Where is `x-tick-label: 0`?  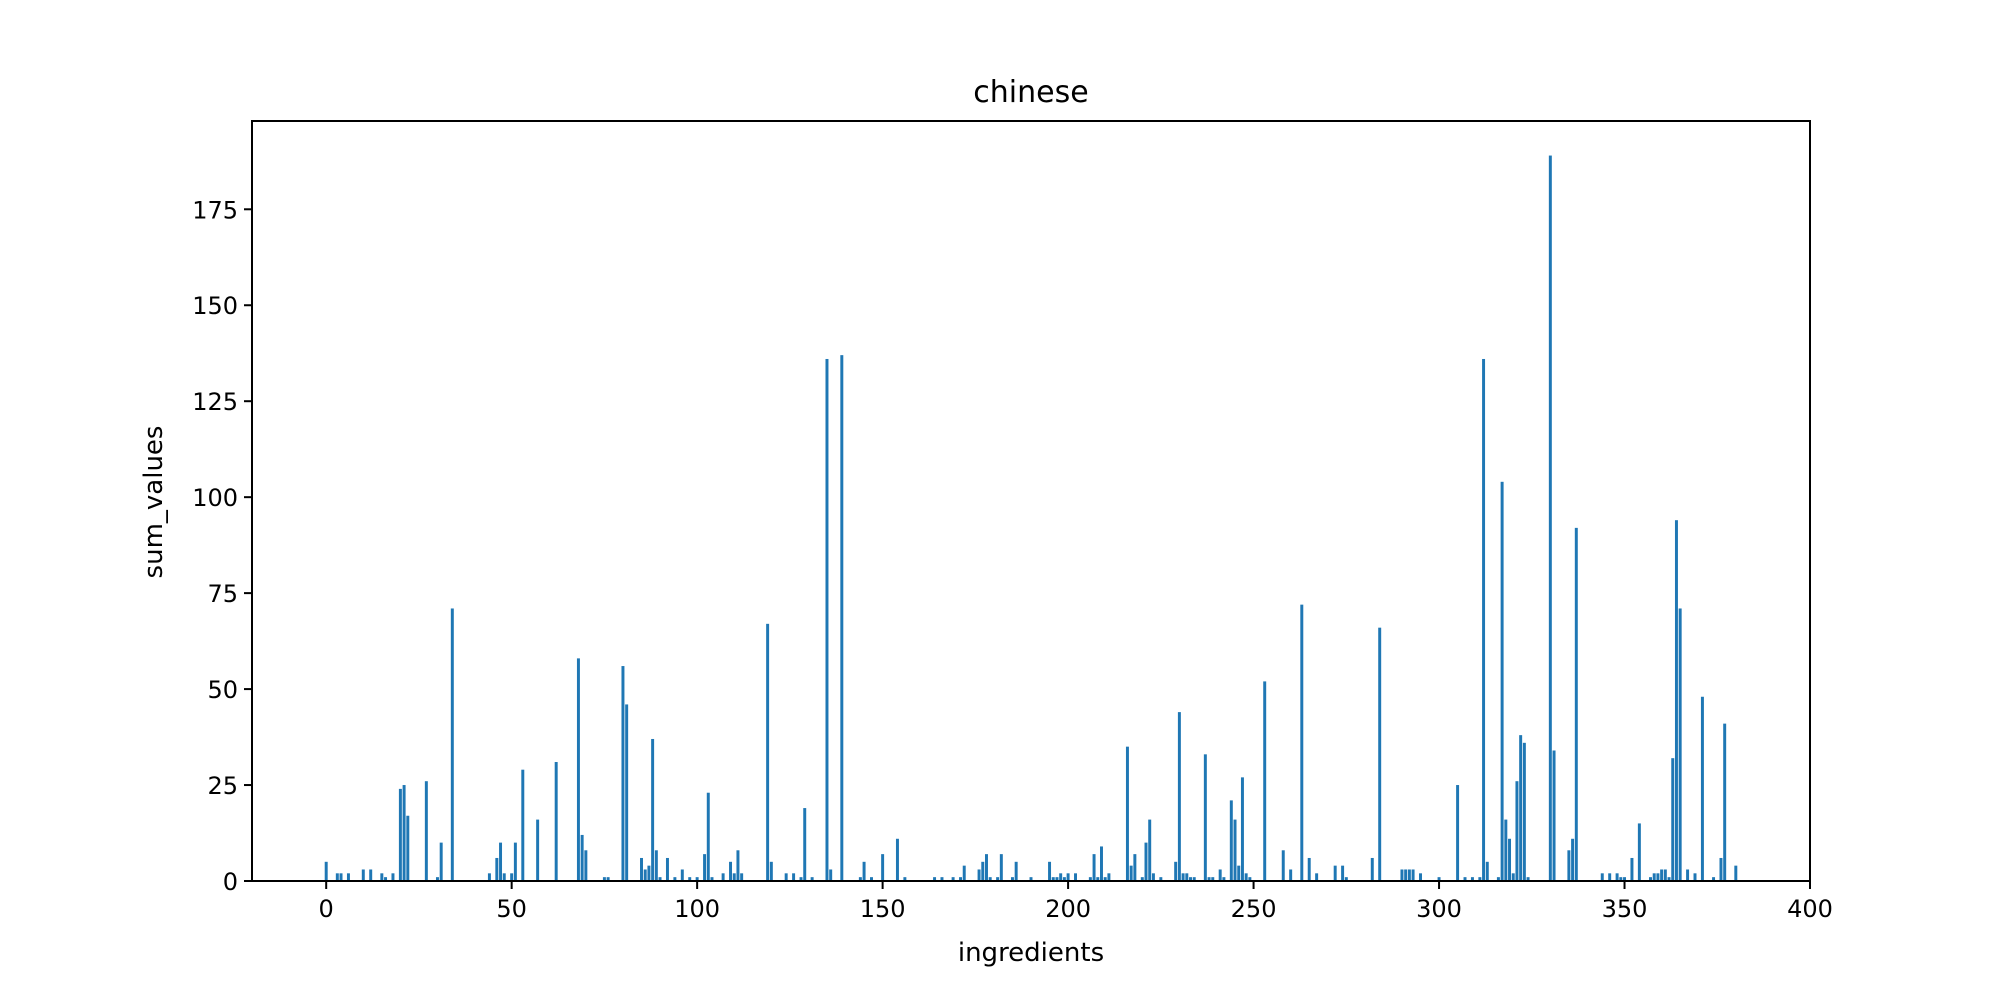 x-tick-label: 0 is located at coordinates (326, 909).